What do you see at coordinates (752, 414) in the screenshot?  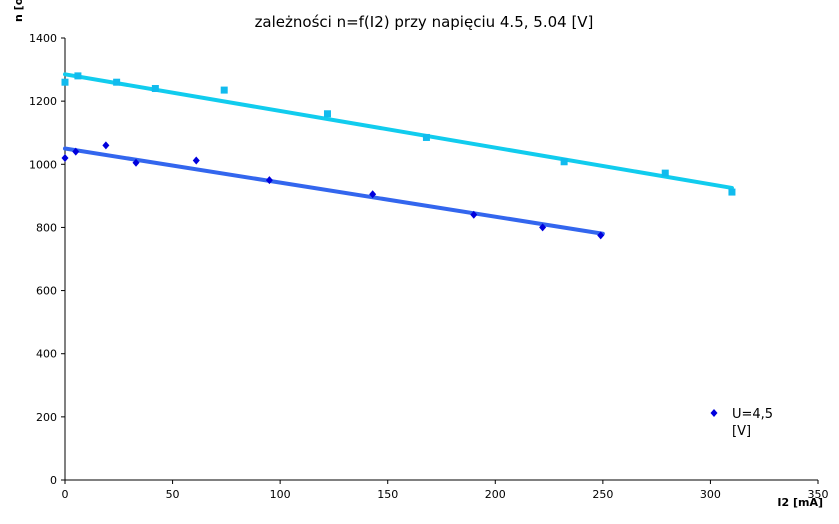 I see `legend-label: U=4,5` at bounding box center [752, 414].